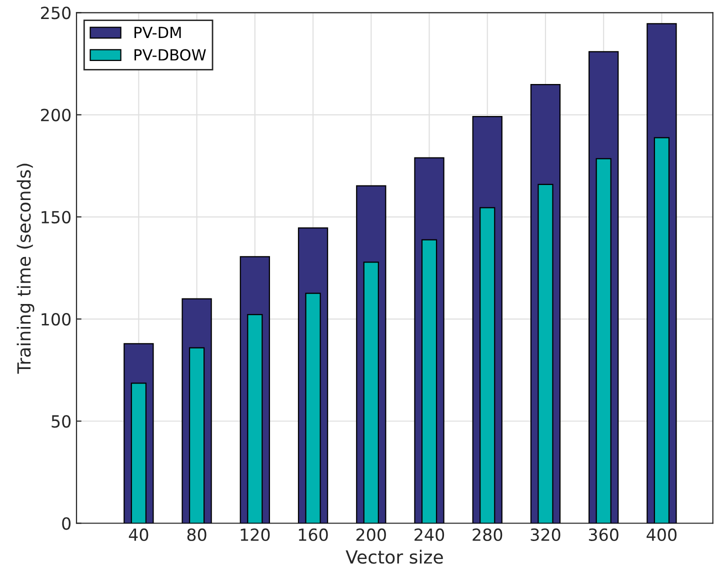  Describe the element at coordinates (603, 535) in the screenshot. I see `x-tick-label: 360` at that location.